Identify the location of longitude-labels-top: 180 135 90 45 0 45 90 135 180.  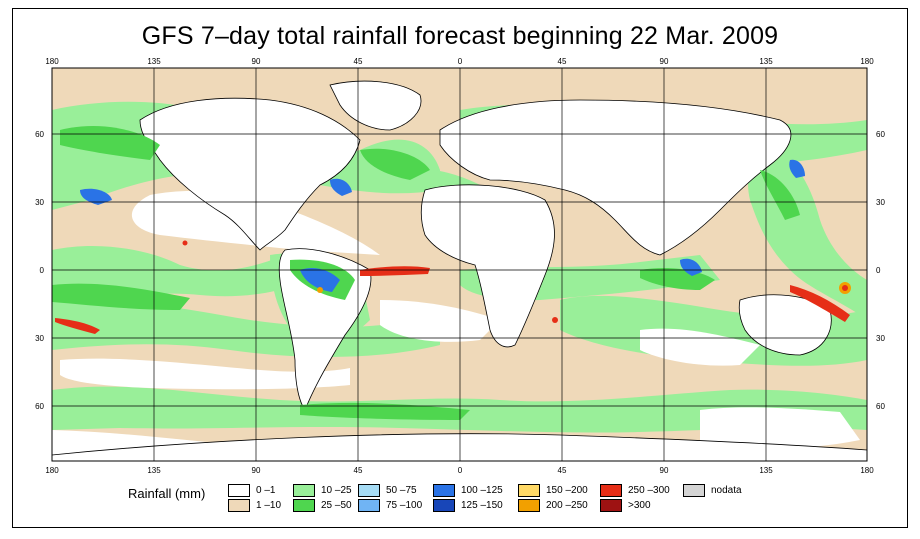
(459, 61).